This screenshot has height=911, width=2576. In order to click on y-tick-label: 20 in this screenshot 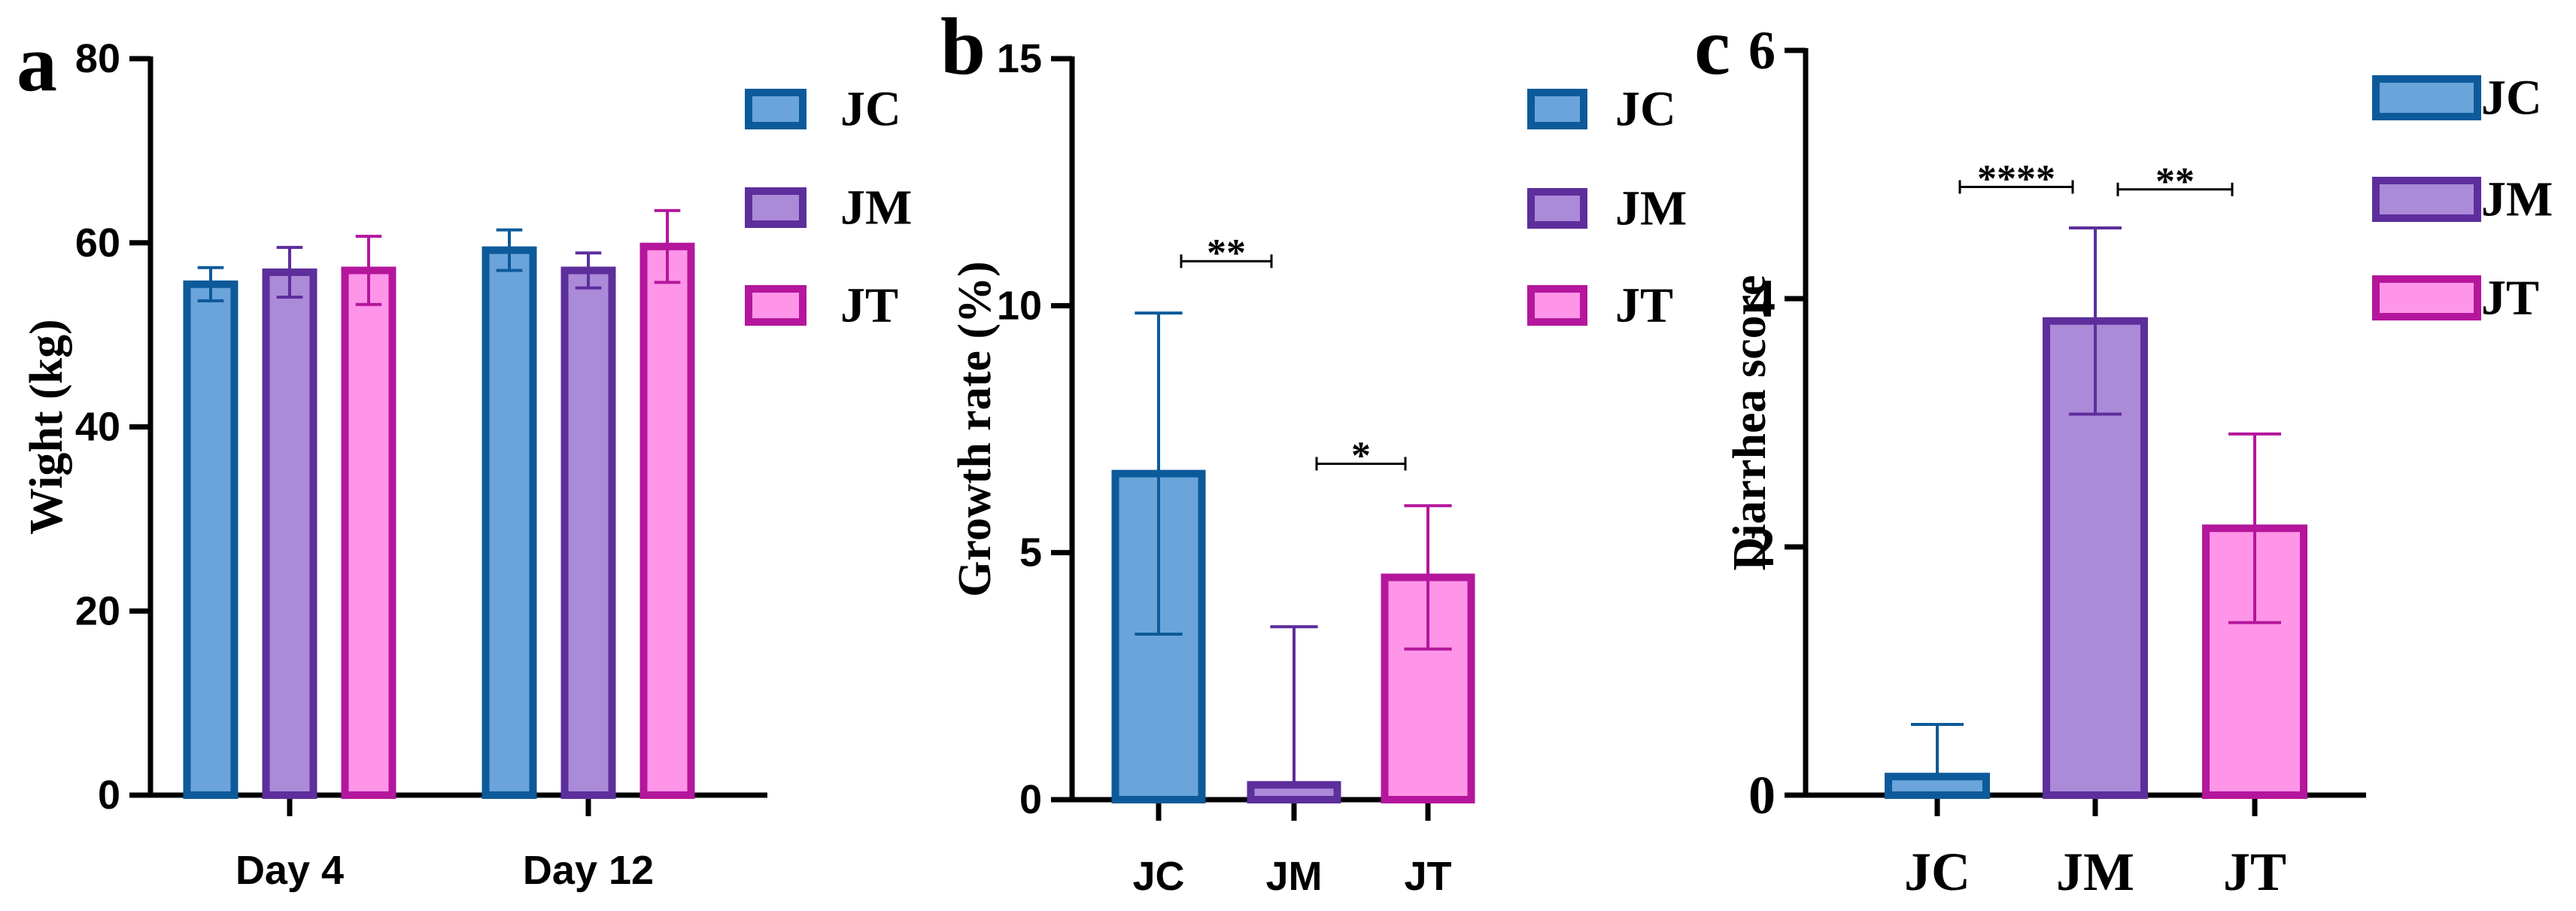, I will do `click(98, 610)`.